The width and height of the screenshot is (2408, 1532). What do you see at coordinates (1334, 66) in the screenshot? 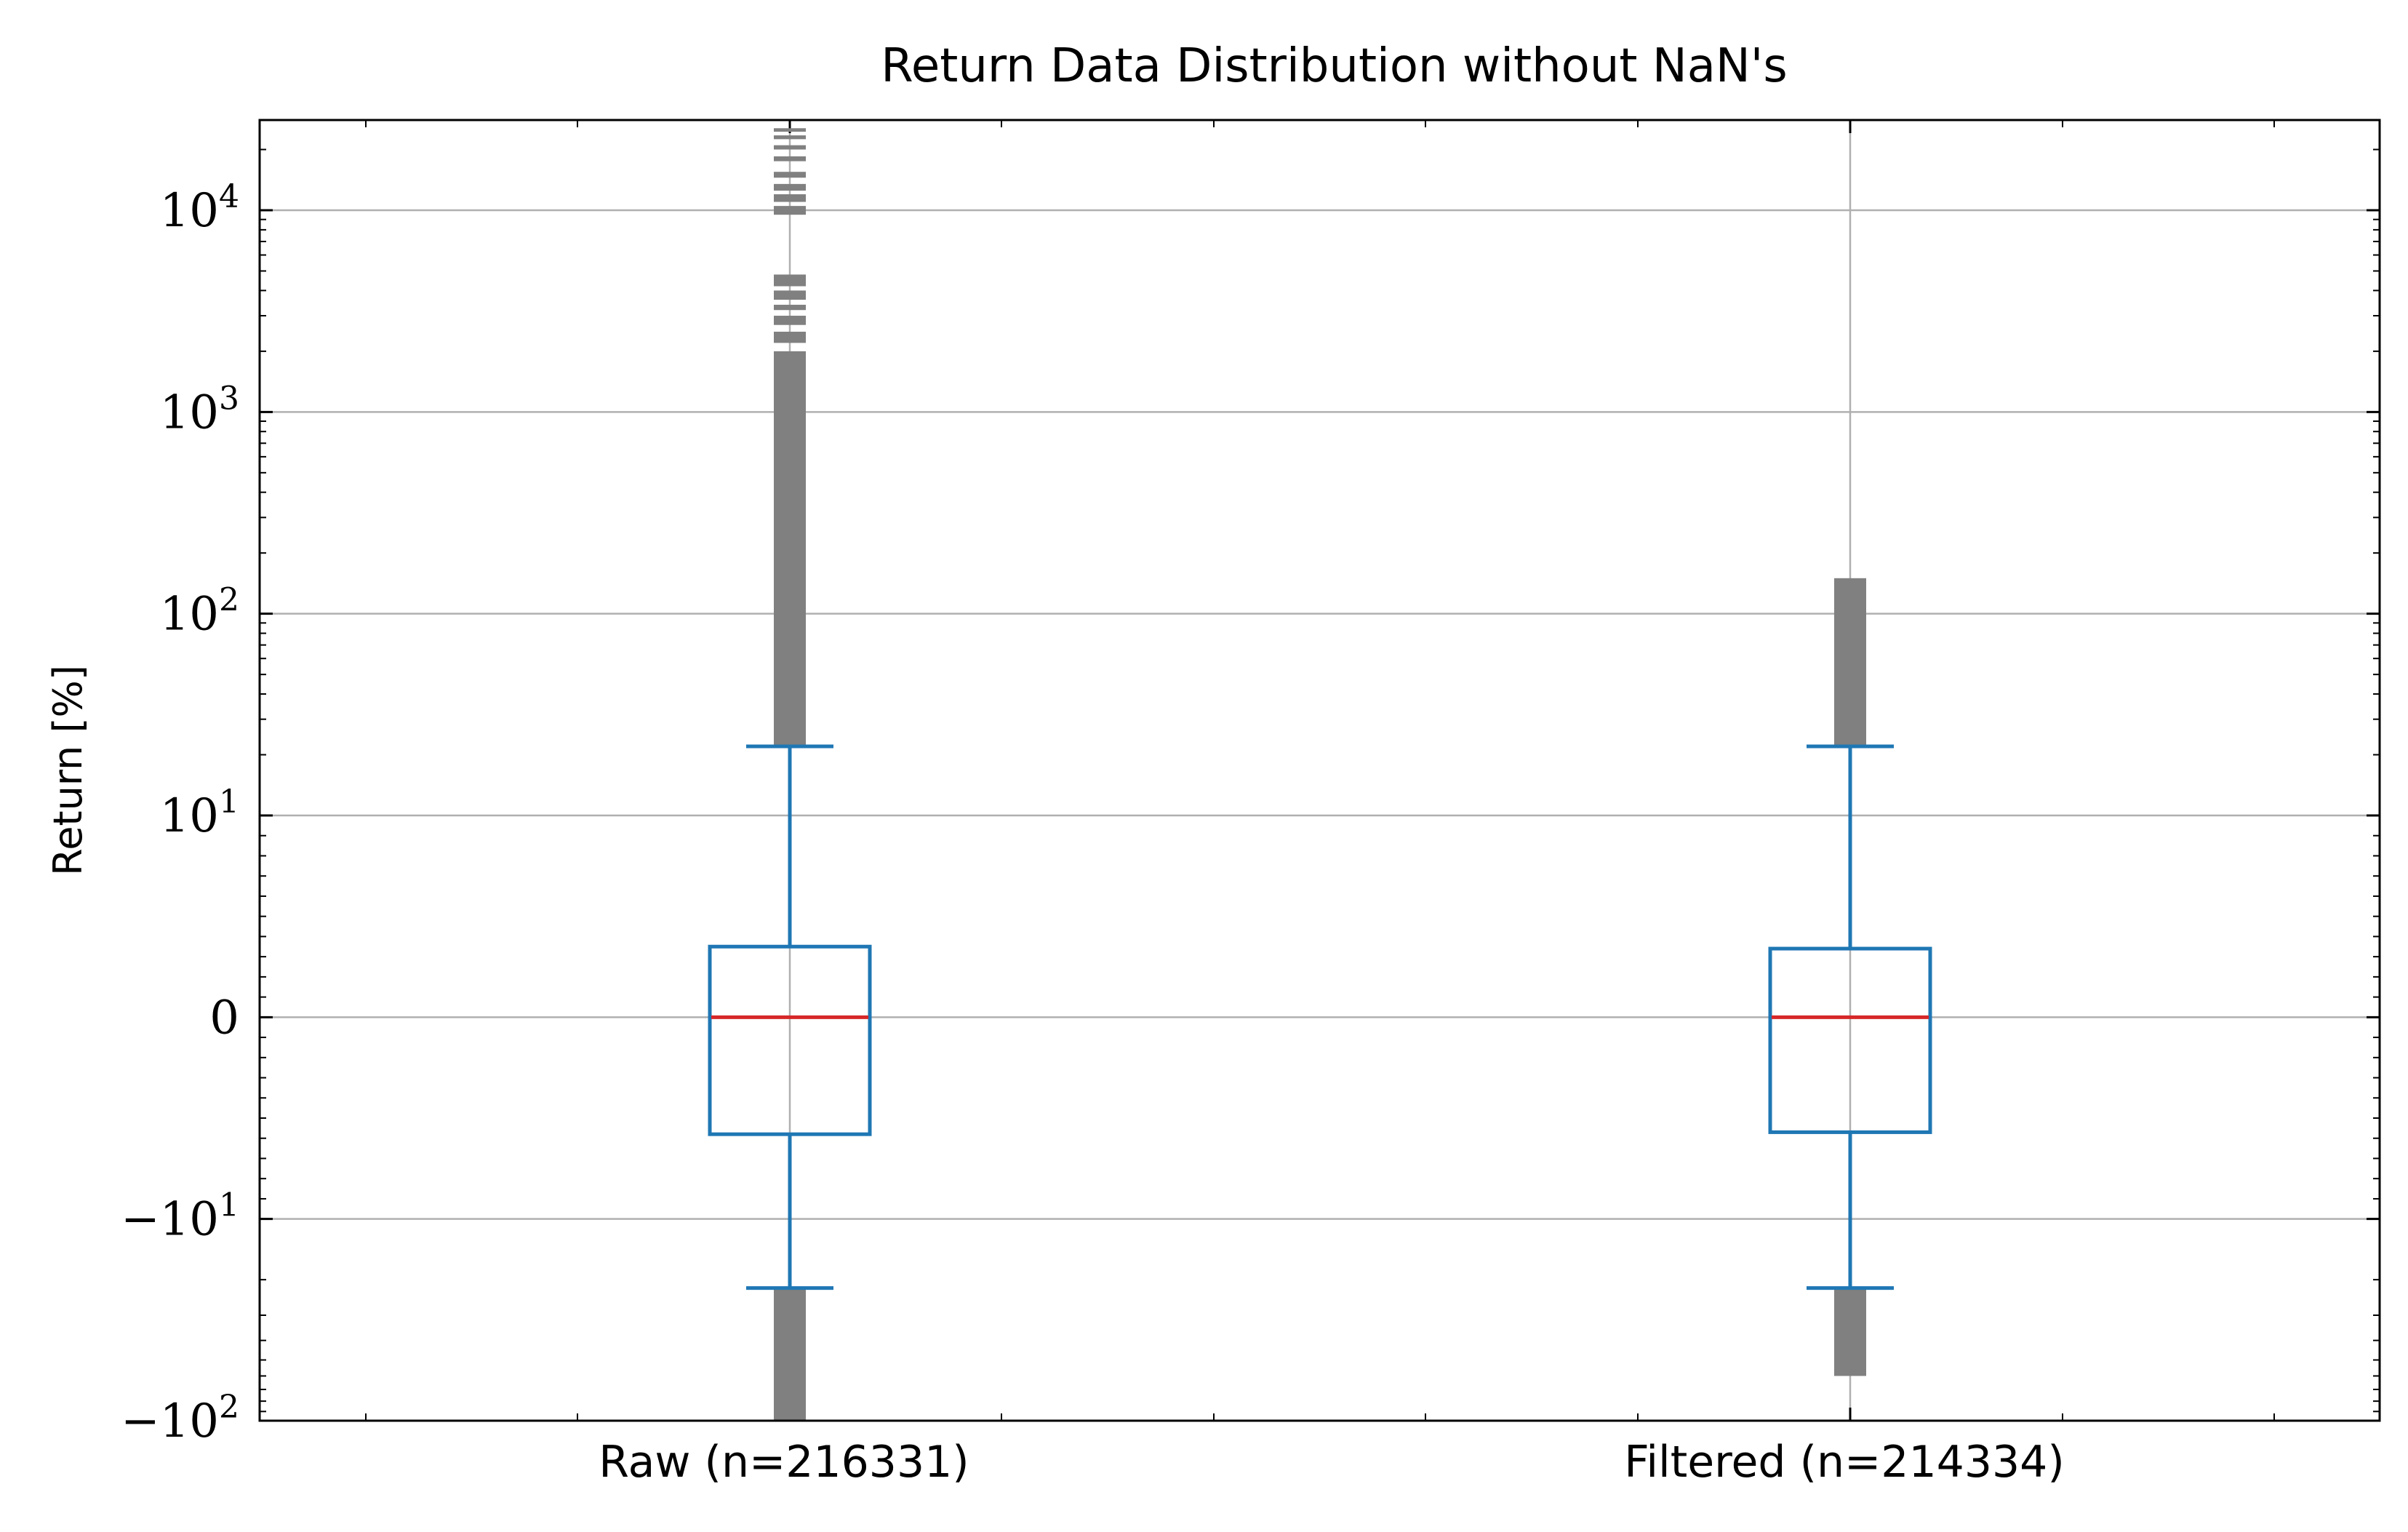
I see `chart-title: Return Data Distribution without NaN's` at bounding box center [1334, 66].